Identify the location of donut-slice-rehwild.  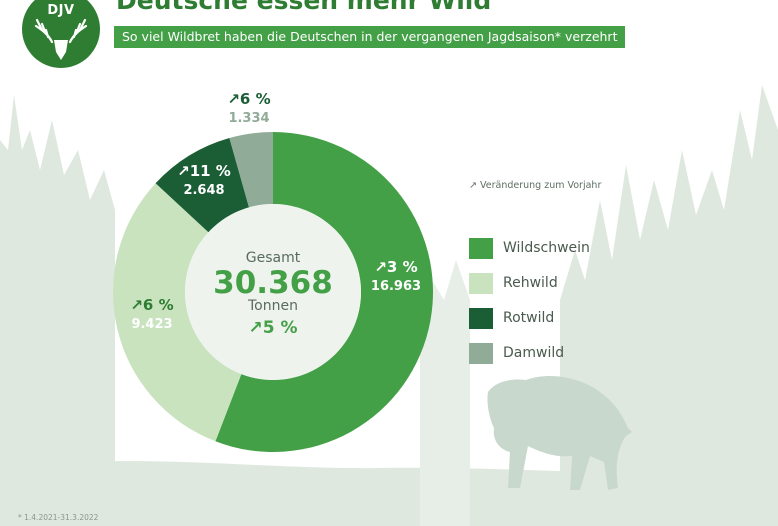
(177, 312).